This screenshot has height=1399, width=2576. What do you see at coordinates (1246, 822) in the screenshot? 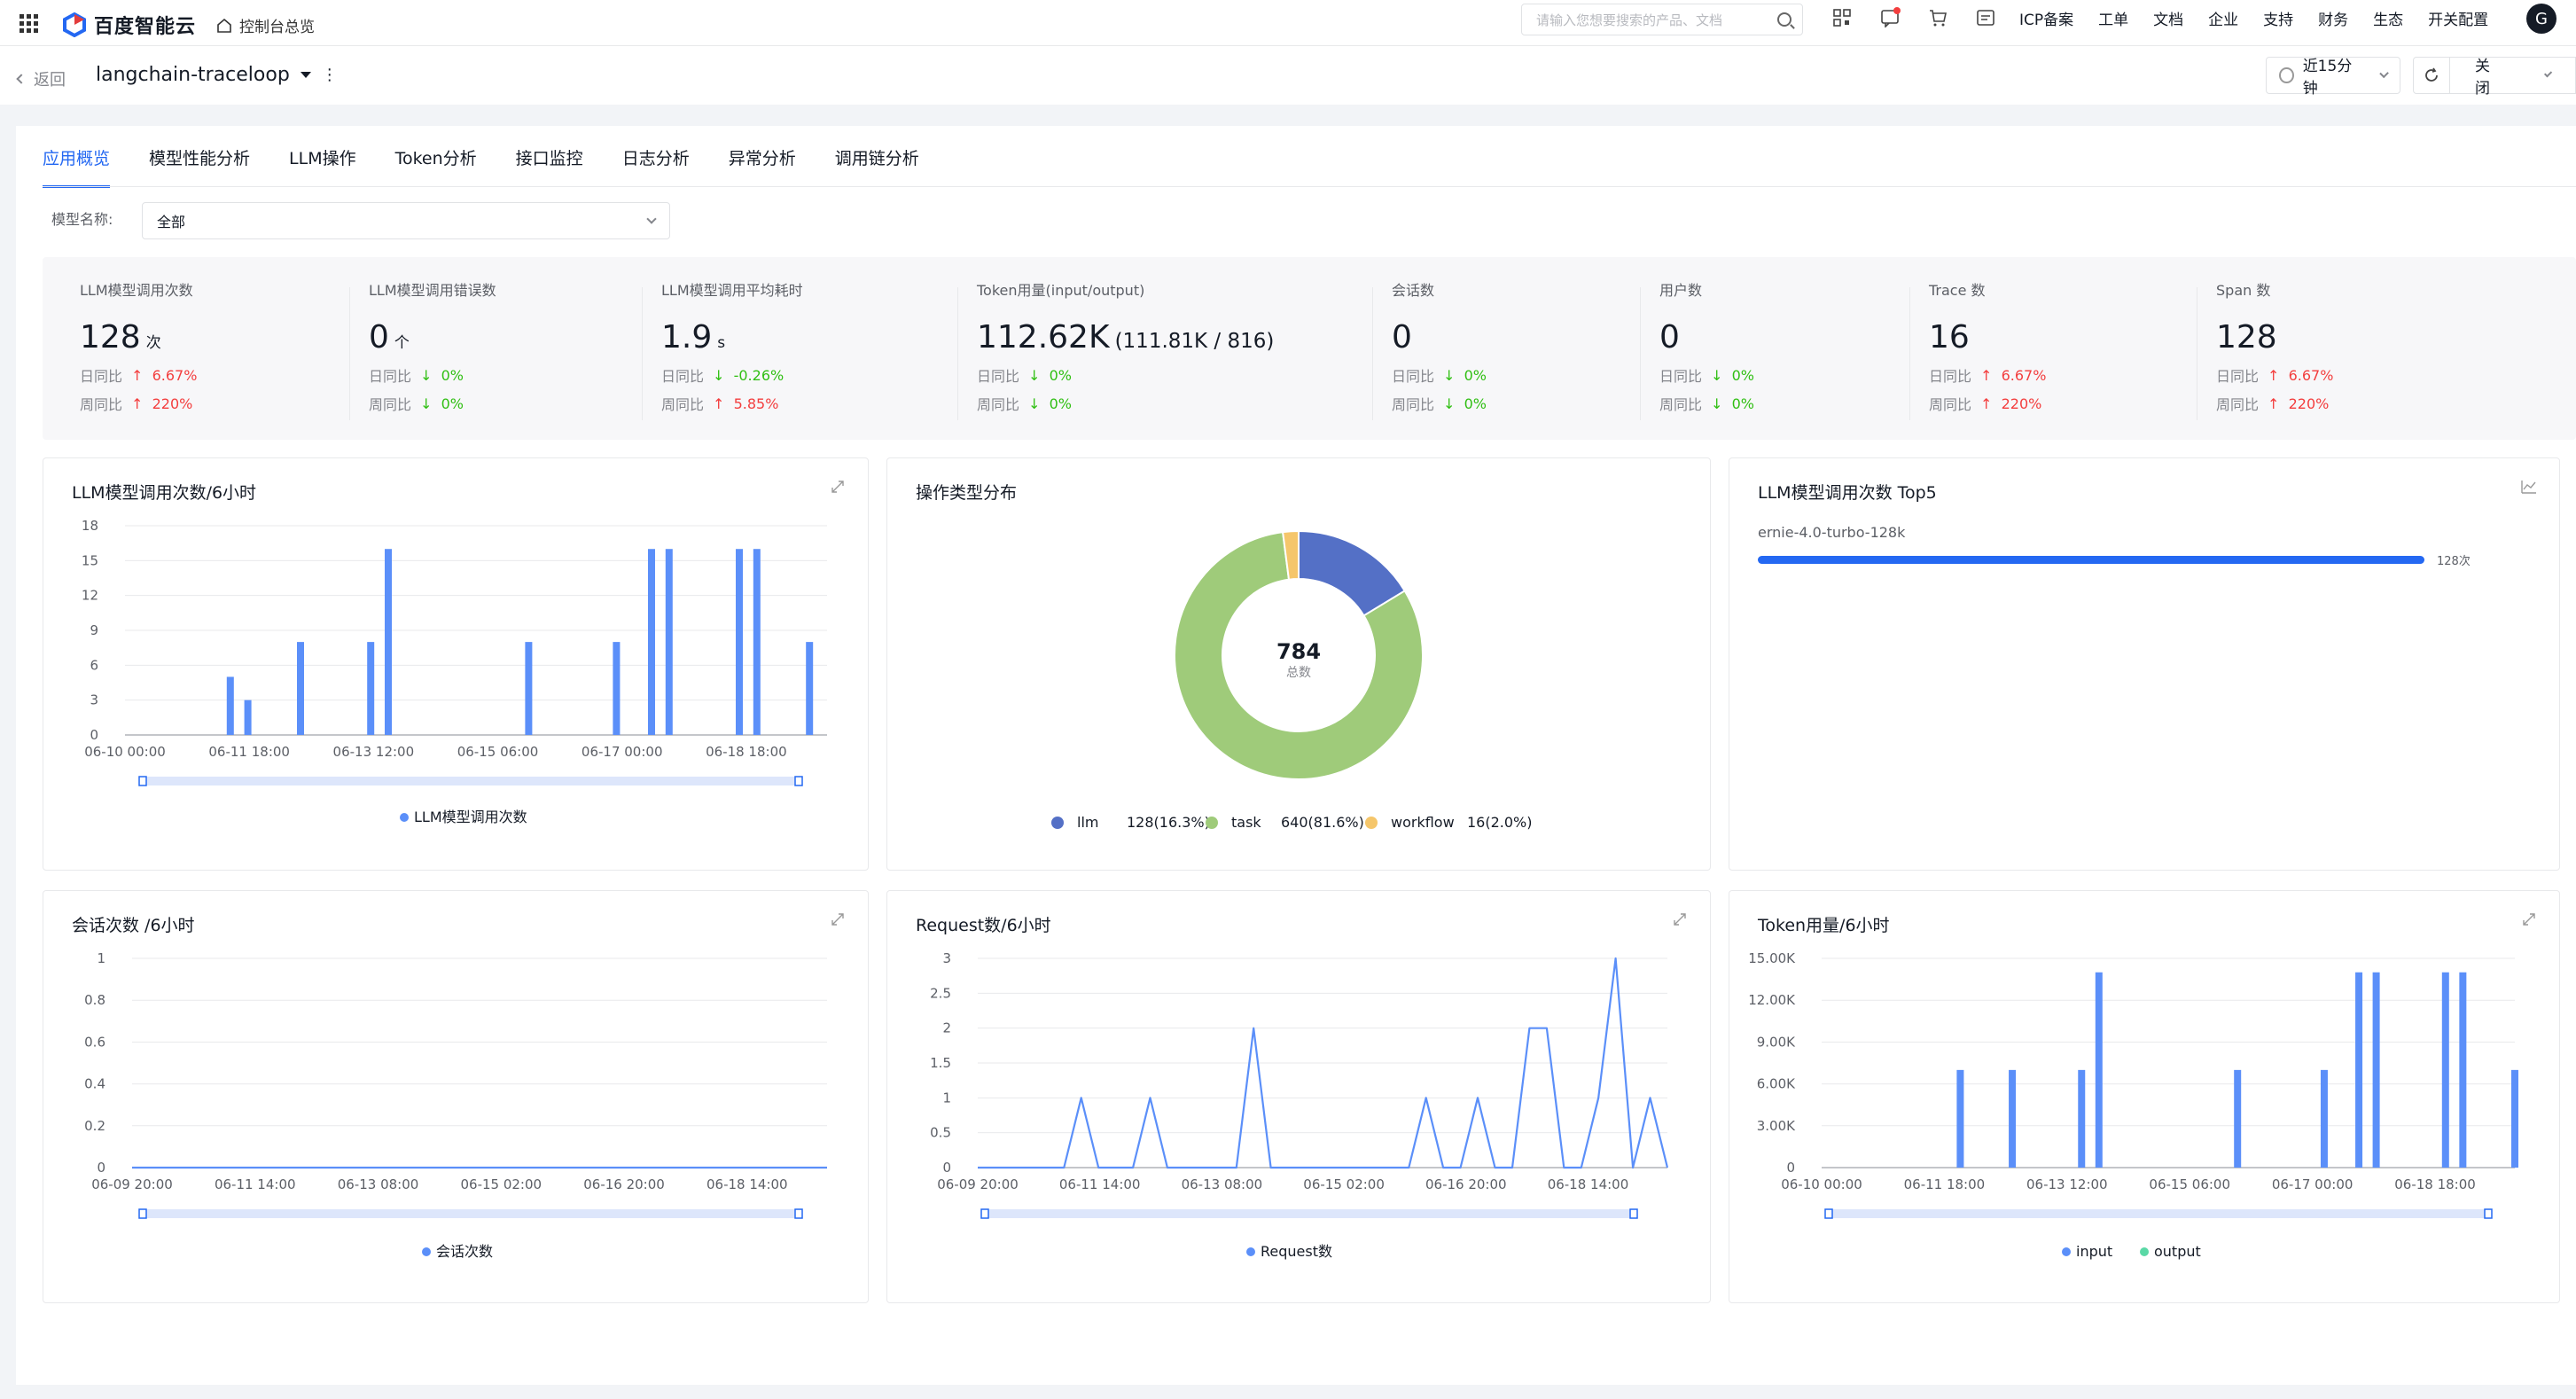
I see `legend-label: task` at bounding box center [1246, 822].